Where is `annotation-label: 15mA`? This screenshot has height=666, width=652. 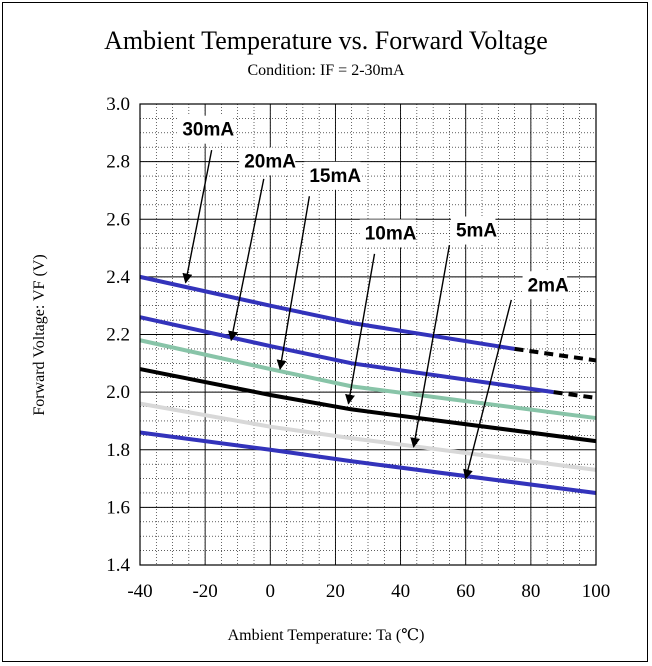
annotation-label: 15mA is located at coordinates (335, 176).